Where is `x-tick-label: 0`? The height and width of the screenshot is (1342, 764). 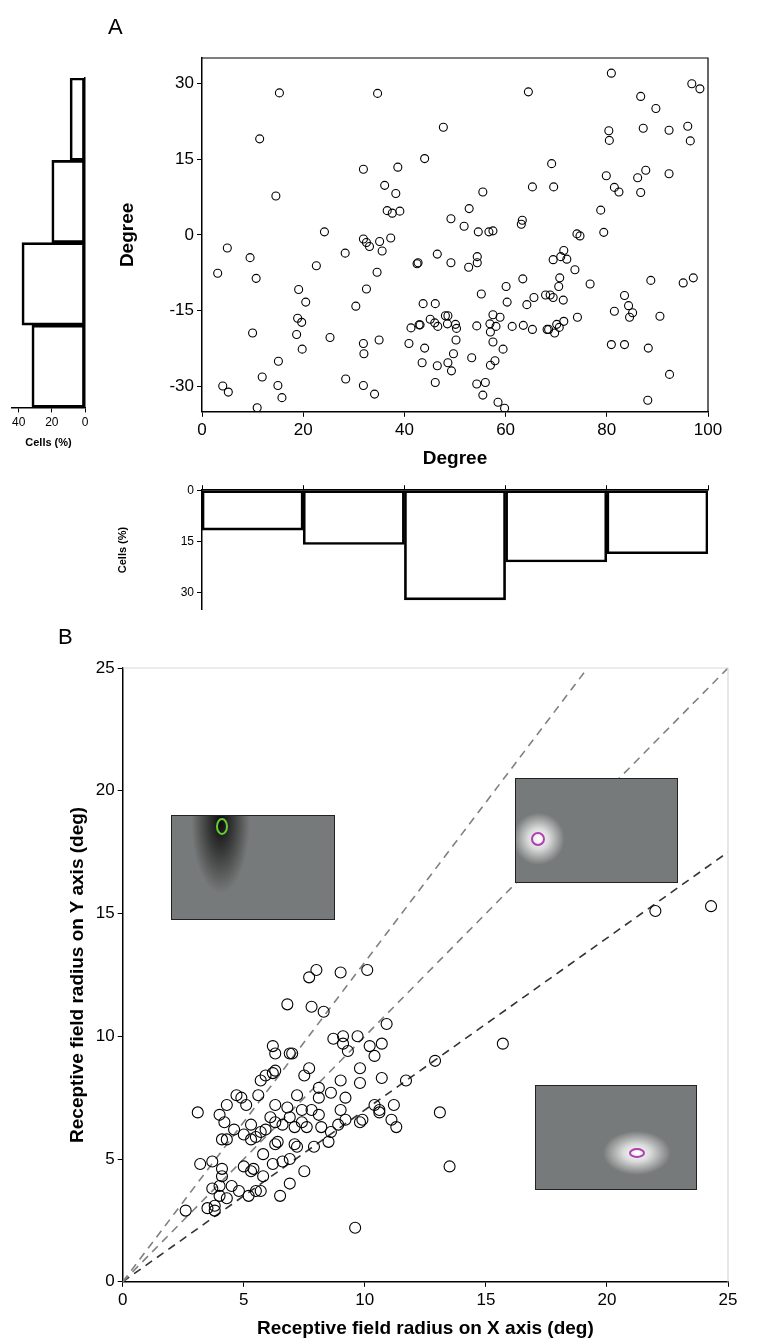 x-tick-label: 0 is located at coordinates (85, 421).